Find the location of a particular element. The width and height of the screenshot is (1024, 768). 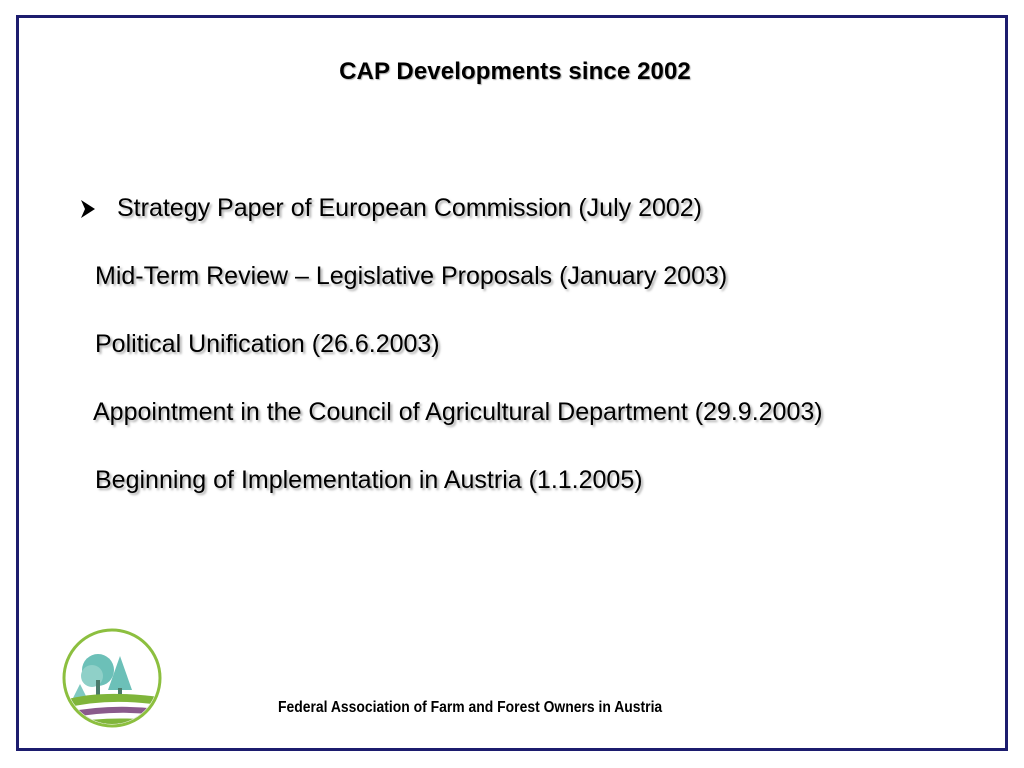

item-political-unification: Political Unification (26.6.2003) is located at coordinates (267, 344).